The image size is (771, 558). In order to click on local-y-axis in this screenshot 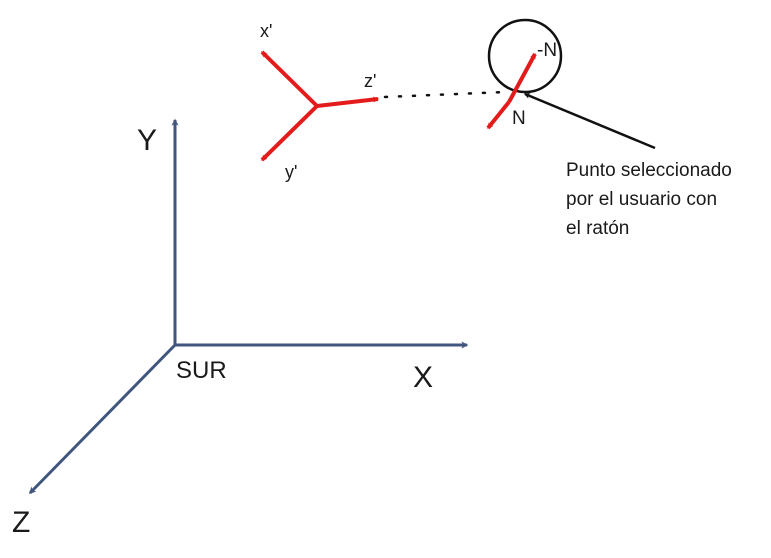, I will do `click(289, 133)`.